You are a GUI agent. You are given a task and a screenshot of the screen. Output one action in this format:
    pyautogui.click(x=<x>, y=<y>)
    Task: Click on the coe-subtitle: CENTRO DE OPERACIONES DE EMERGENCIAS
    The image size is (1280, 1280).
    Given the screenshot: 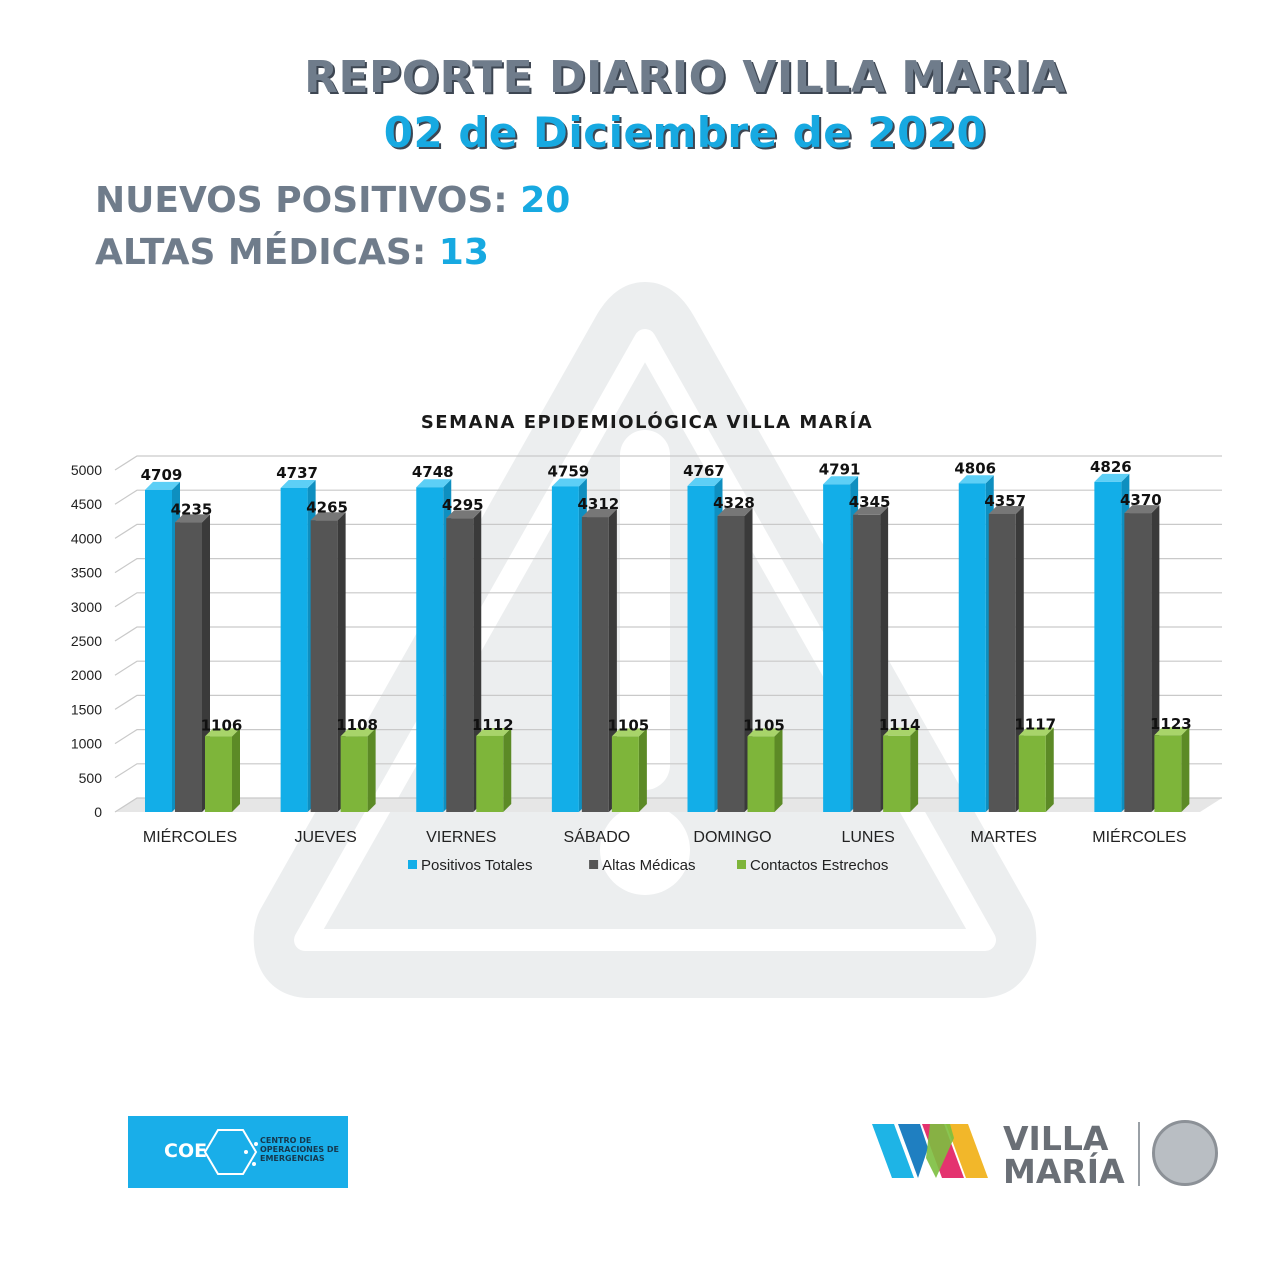 What is the action you would take?
    pyautogui.click(x=299, y=1149)
    